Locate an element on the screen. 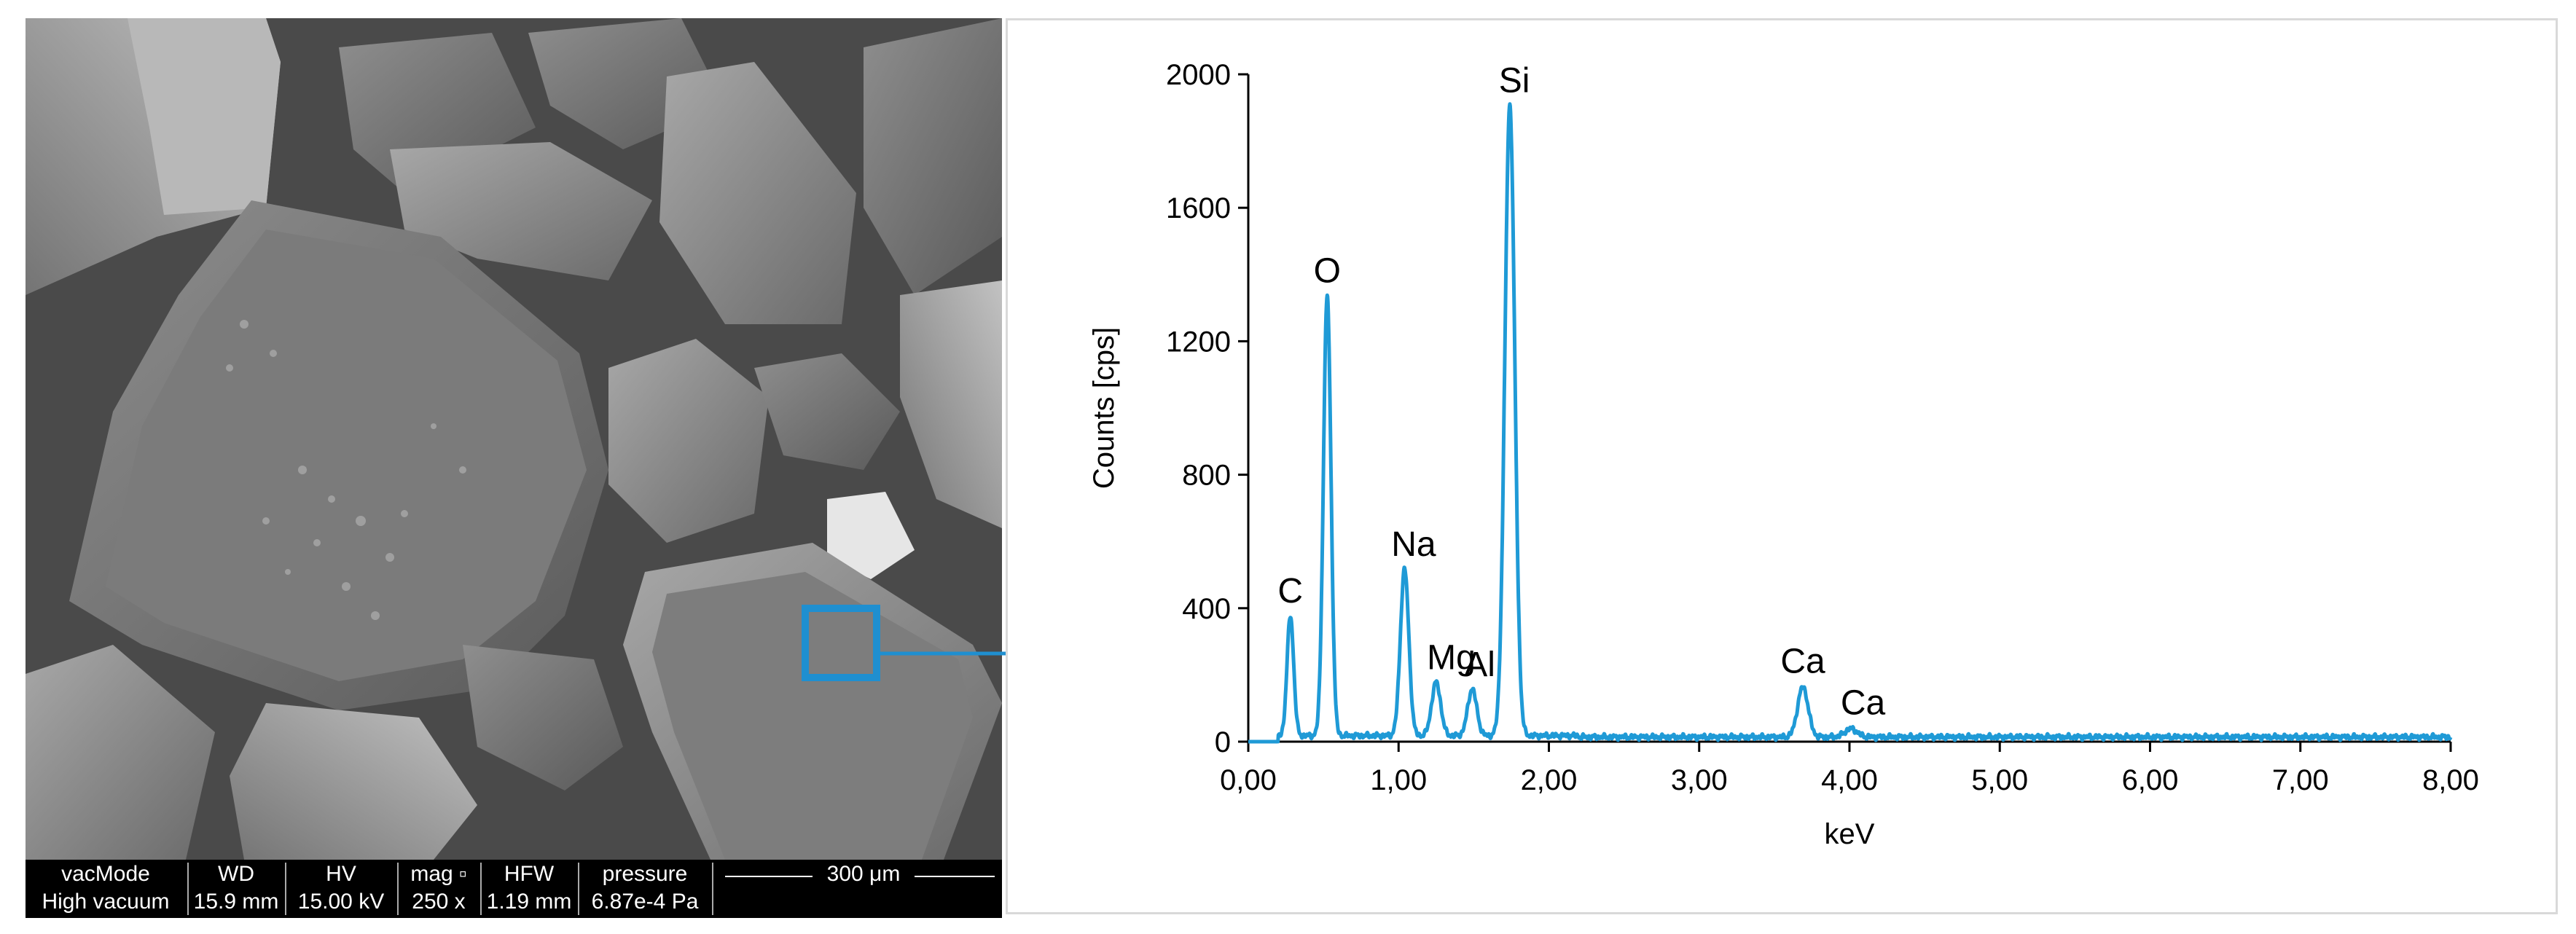  x-tick-label: 7,00 is located at coordinates (2300, 780).